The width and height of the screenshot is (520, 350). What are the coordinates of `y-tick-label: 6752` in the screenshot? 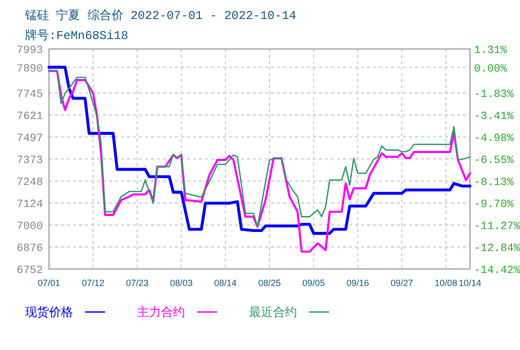 It's located at (29, 271).